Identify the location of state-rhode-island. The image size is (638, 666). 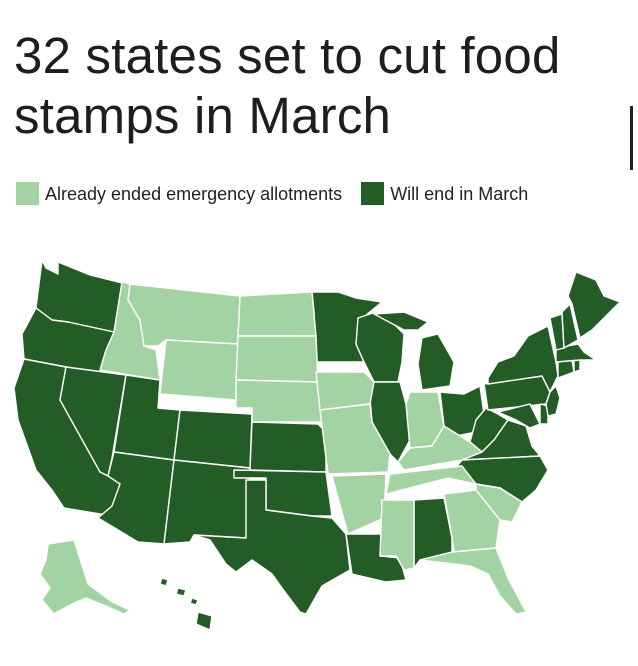
(577, 366).